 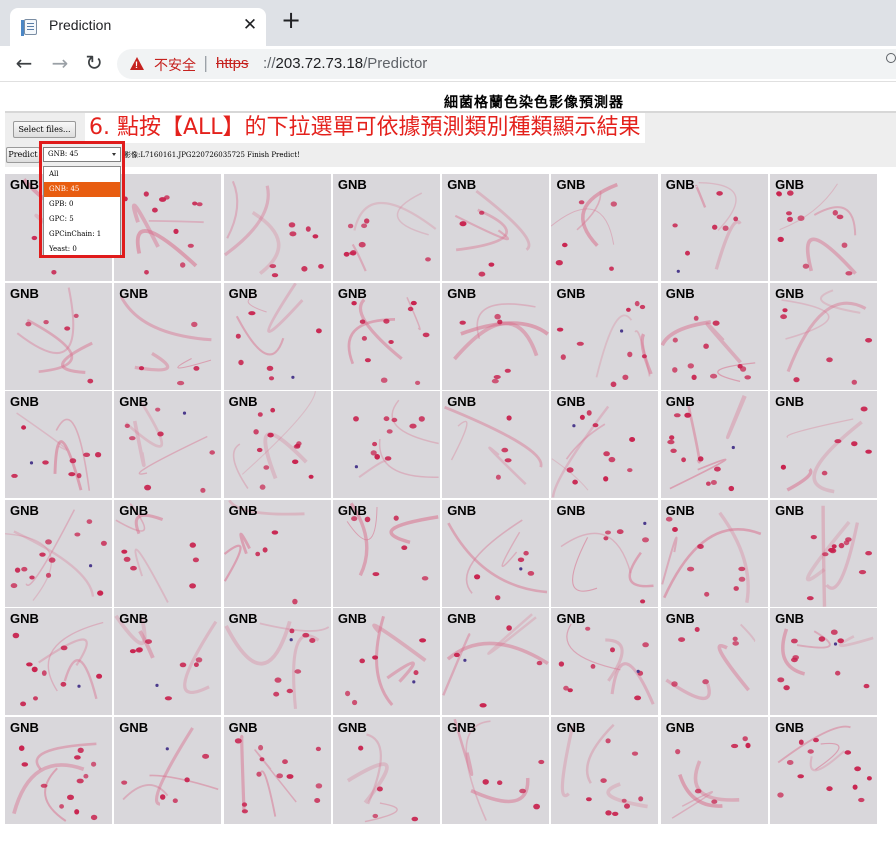 What do you see at coordinates (75, 234) in the screenshot?
I see `dropdown-option: GPCinChain: 1` at bounding box center [75, 234].